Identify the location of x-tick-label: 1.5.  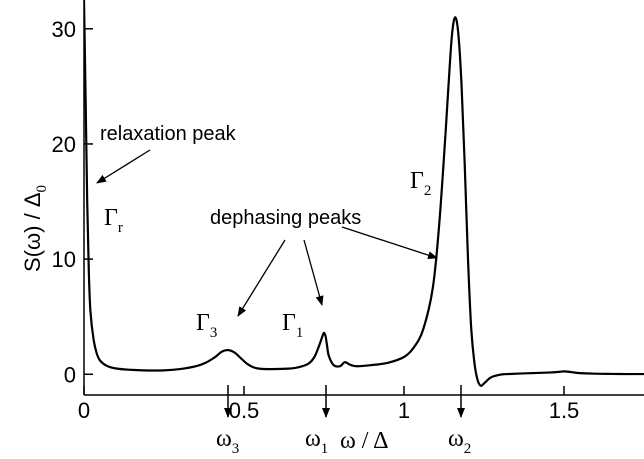
(564, 410).